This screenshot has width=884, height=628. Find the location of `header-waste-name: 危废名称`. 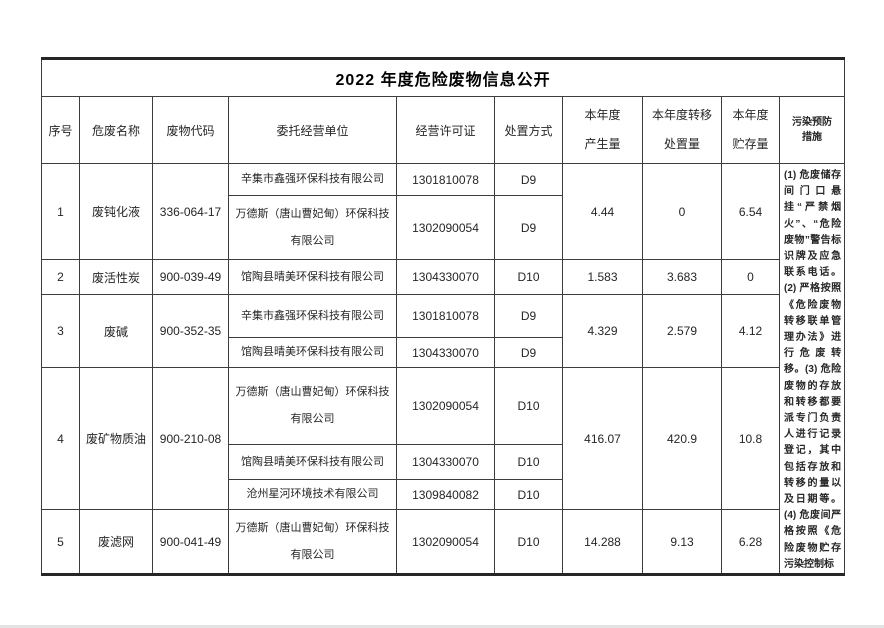

header-waste-name: 危废名称 is located at coordinates (116, 130).